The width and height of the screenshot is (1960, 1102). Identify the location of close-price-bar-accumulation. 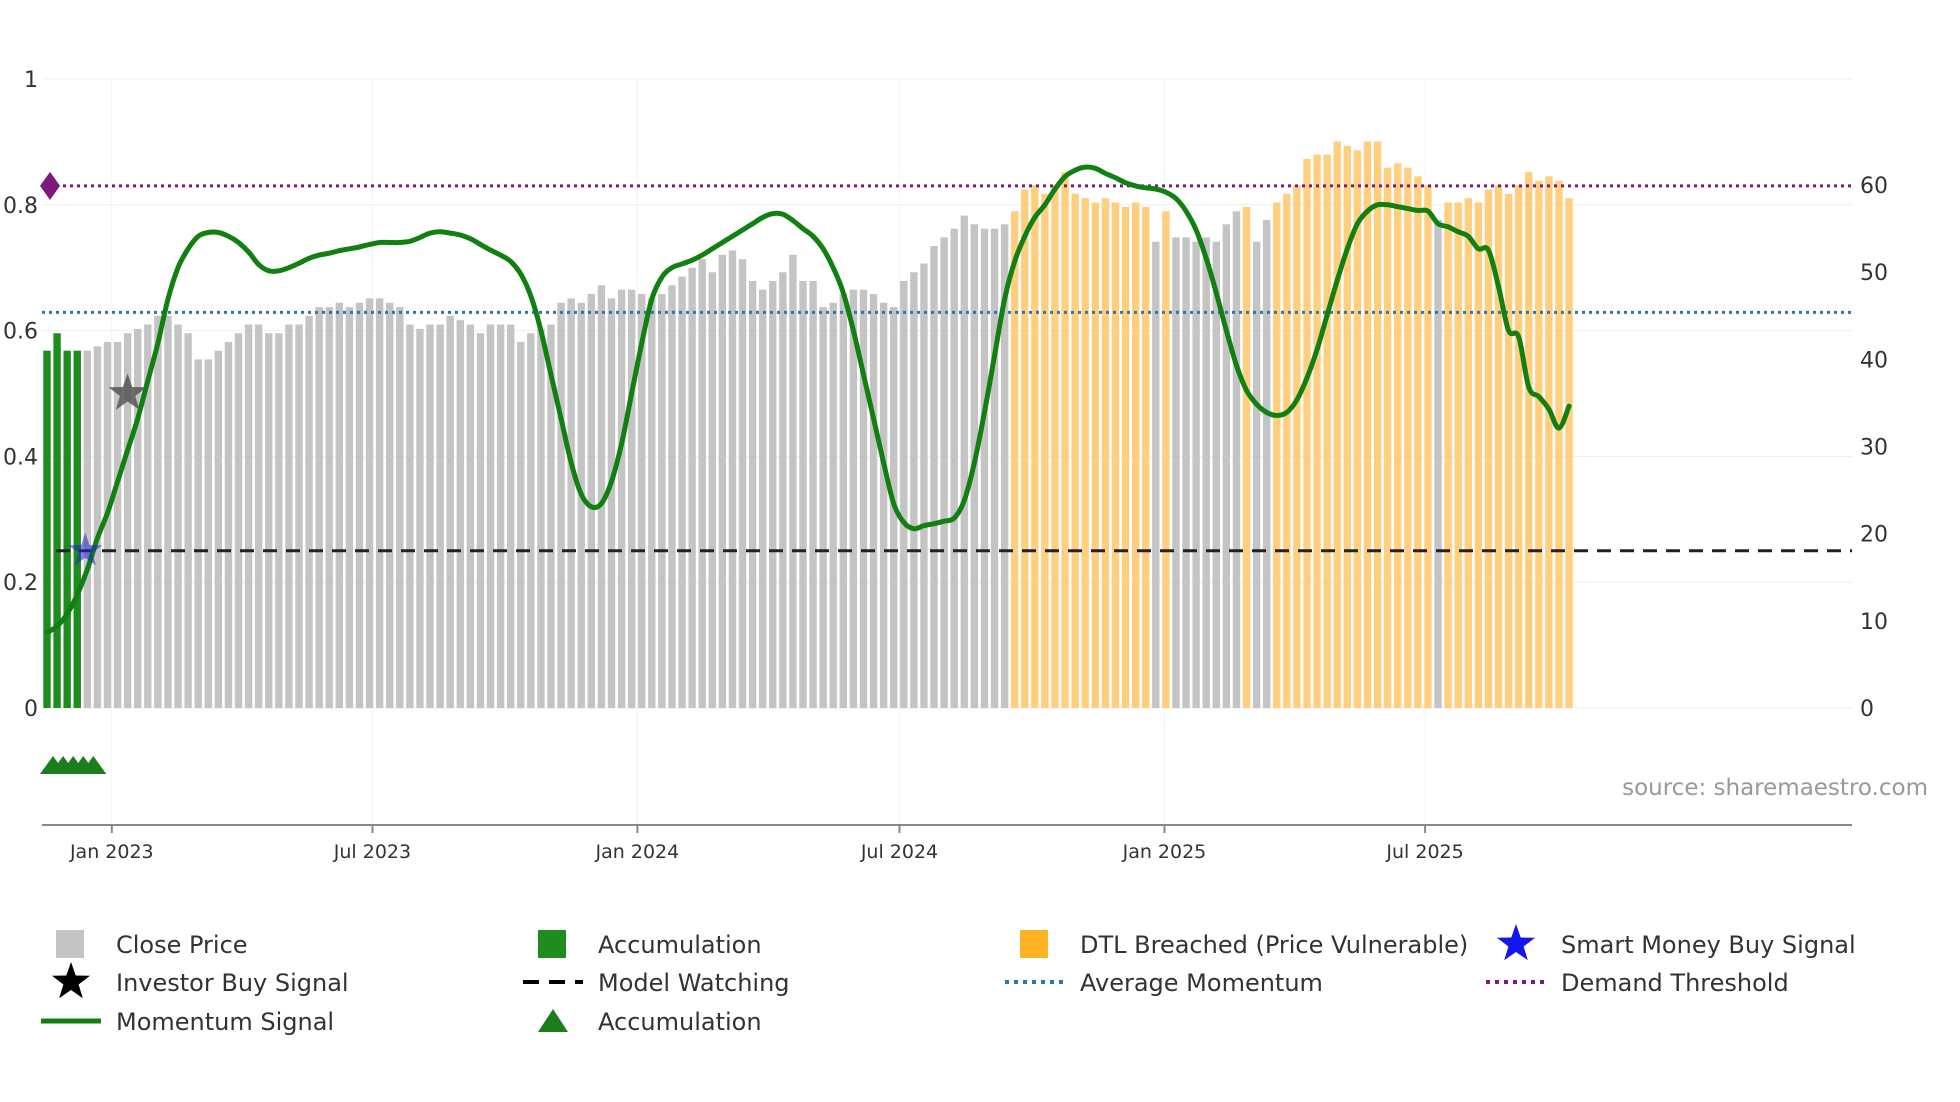
(47, 529).